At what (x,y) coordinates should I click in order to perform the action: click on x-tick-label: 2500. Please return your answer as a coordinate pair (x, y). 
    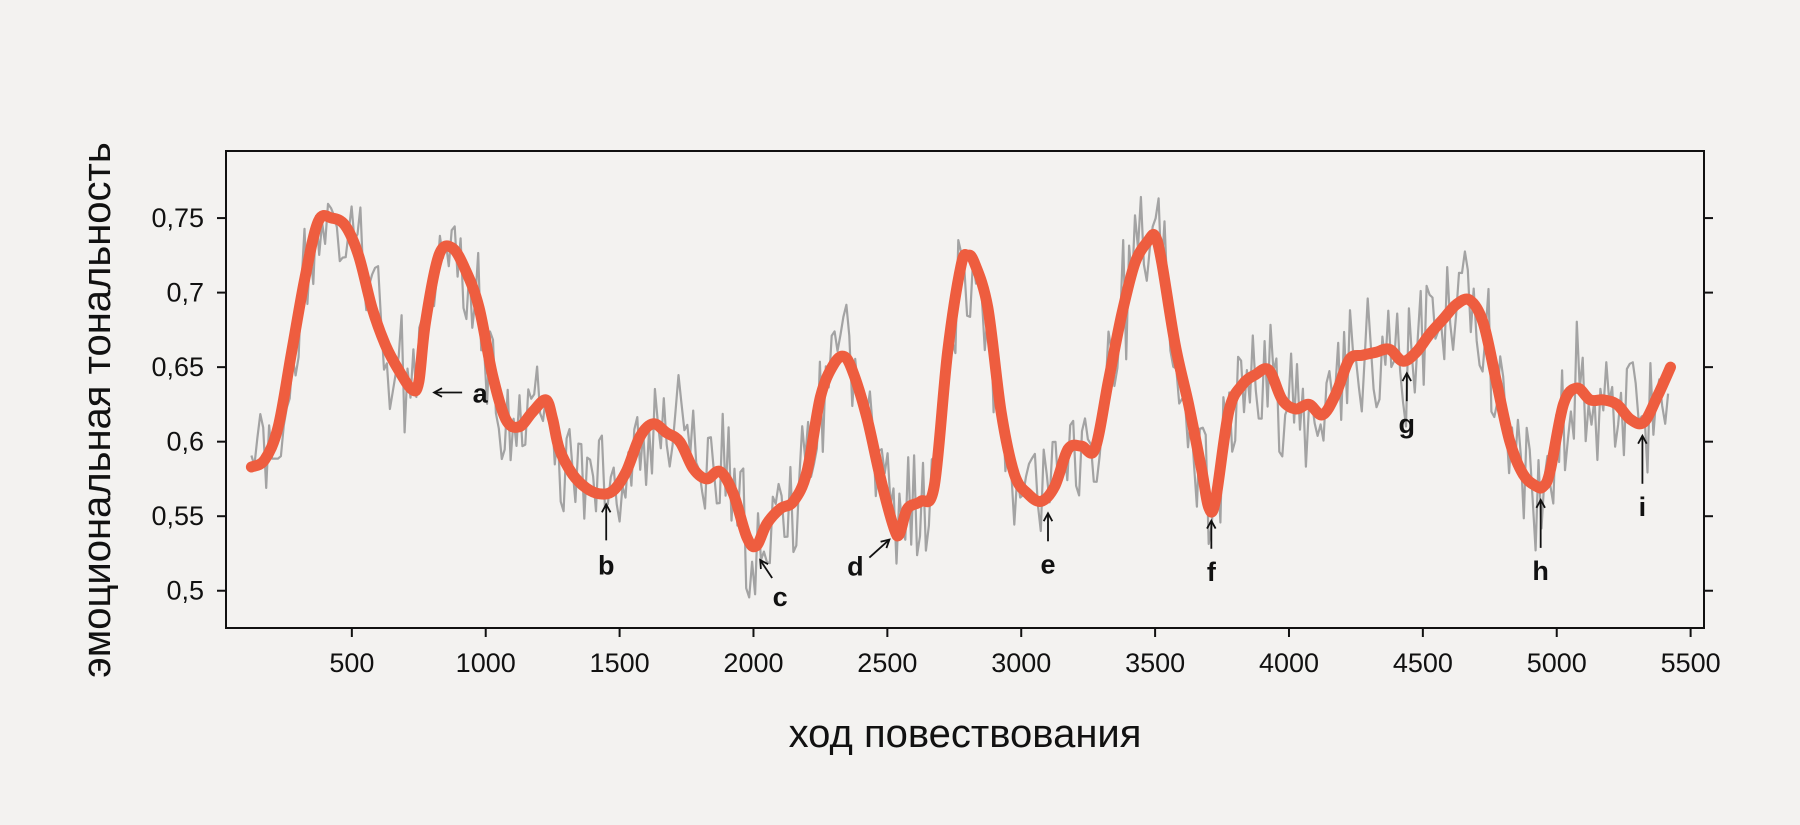
    Looking at the image, I should click on (887, 663).